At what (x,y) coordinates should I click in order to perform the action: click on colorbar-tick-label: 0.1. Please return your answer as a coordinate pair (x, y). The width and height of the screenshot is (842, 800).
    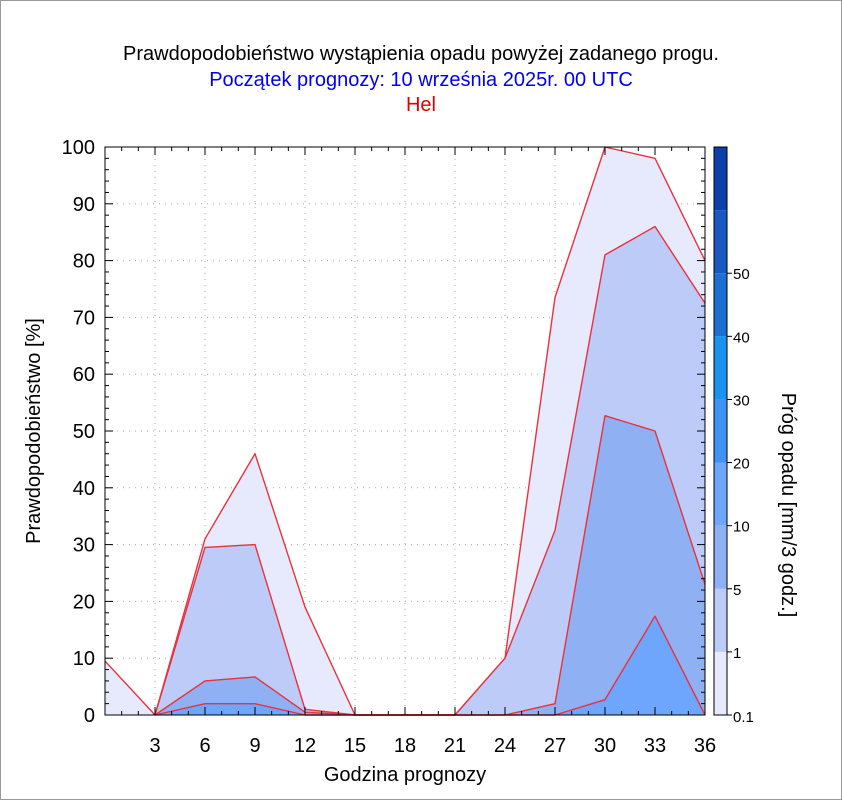
    Looking at the image, I should click on (743, 717).